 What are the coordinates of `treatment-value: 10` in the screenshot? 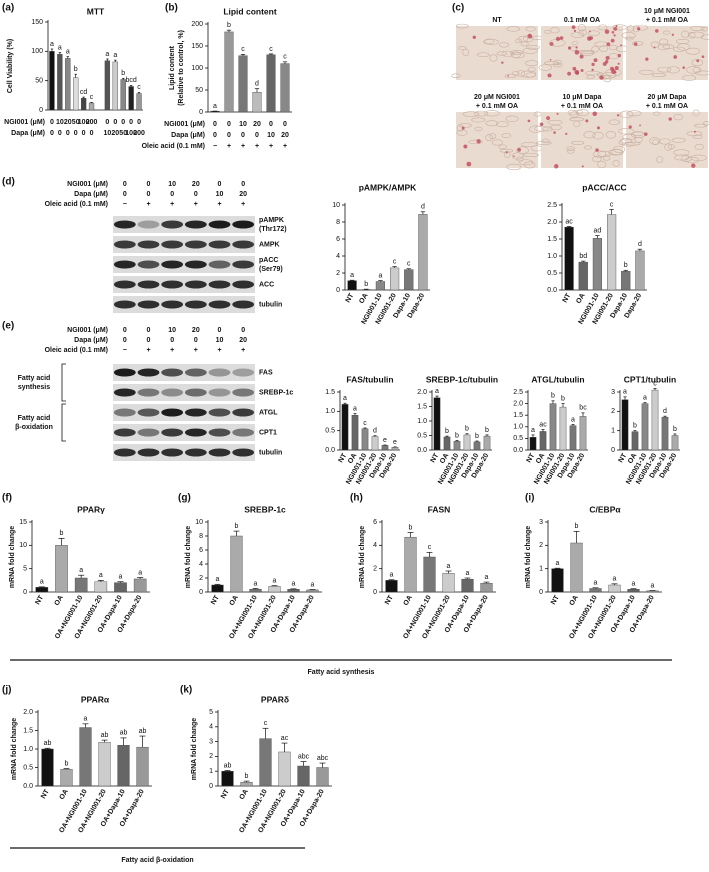 It's located at (220, 340).